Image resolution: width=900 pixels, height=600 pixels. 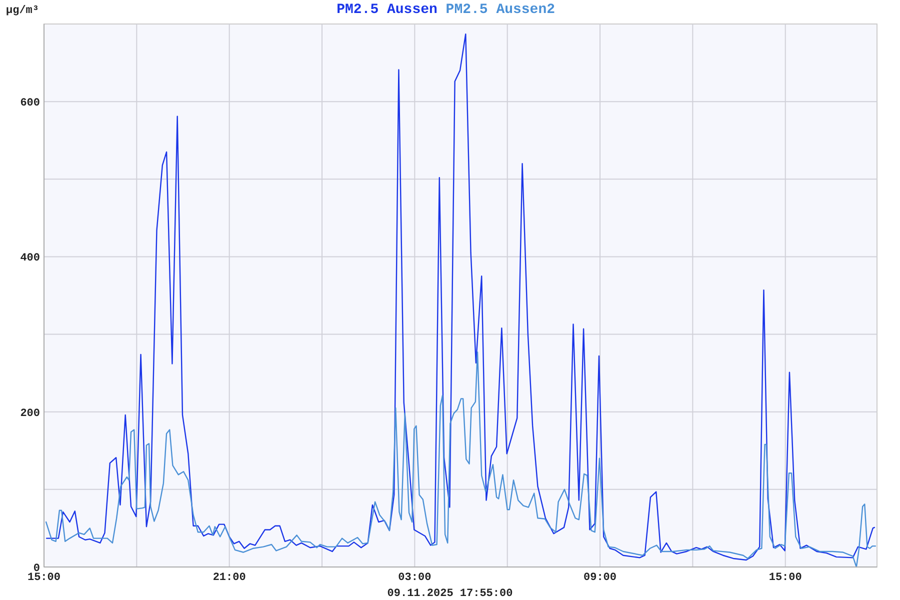 What do you see at coordinates (415, 578) in the screenshot?
I see `x-tick-label: 03:00` at bounding box center [415, 578].